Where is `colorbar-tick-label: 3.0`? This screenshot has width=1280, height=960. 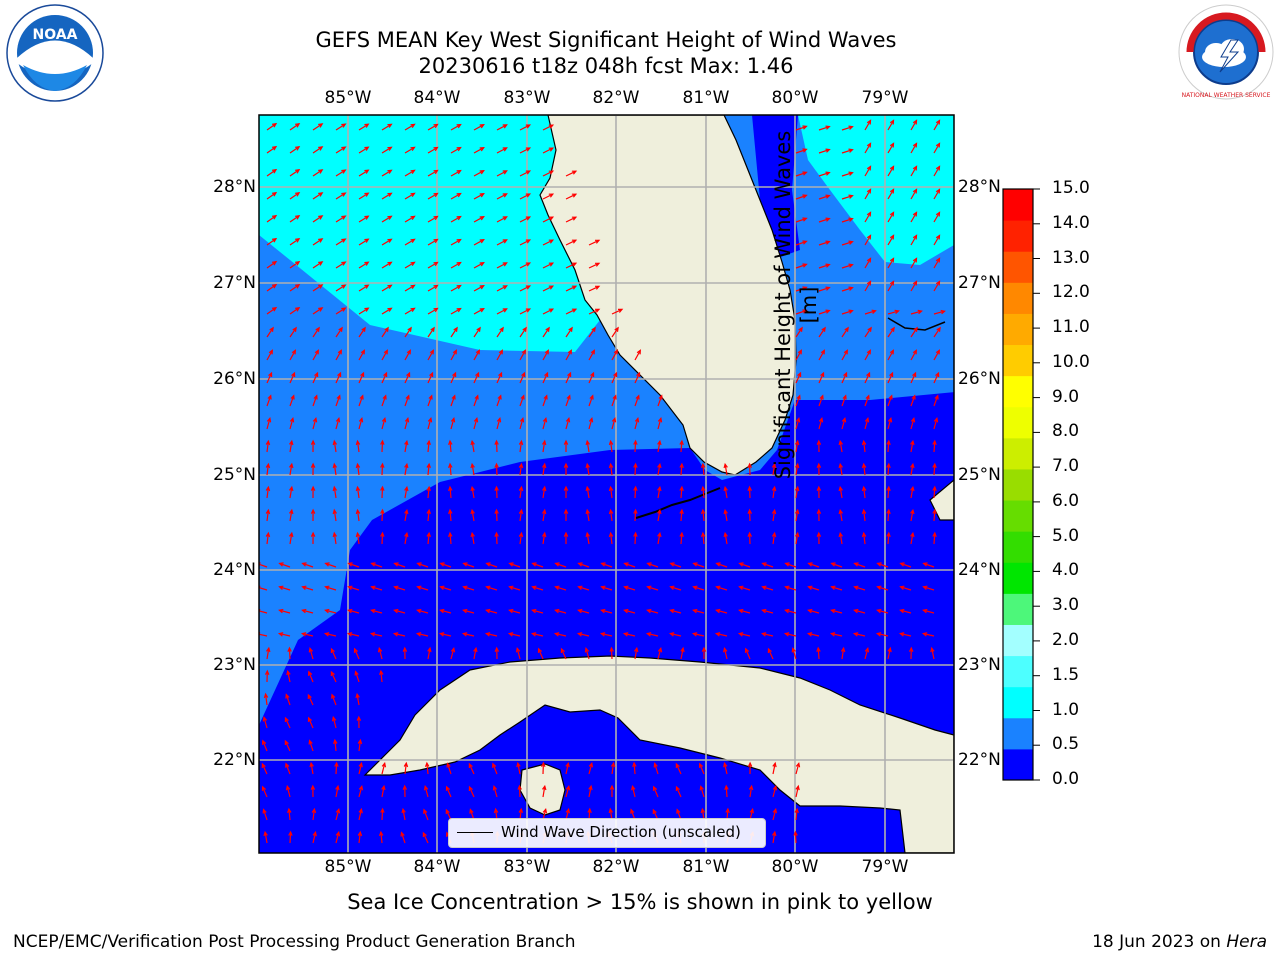 colorbar-tick-label: 3.0 is located at coordinates (1066, 605).